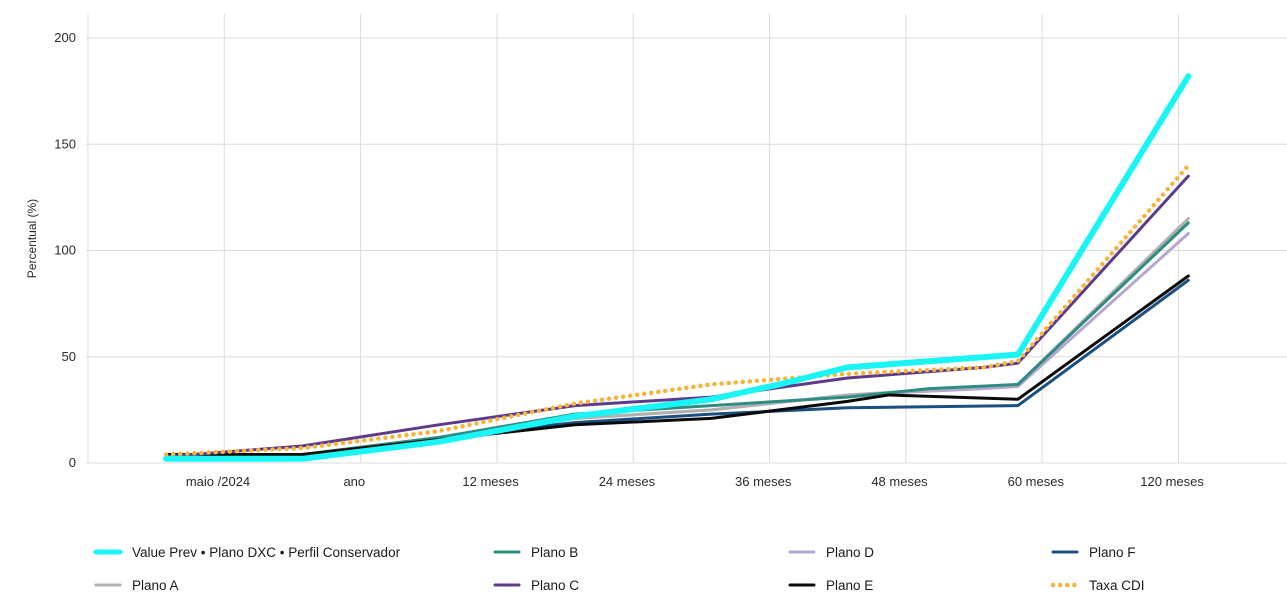 The height and width of the screenshot is (599, 1287). What do you see at coordinates (899, 481) in the screenshot?
I see `x-tick-label: 48 meses` at bounding box center [899, 481].